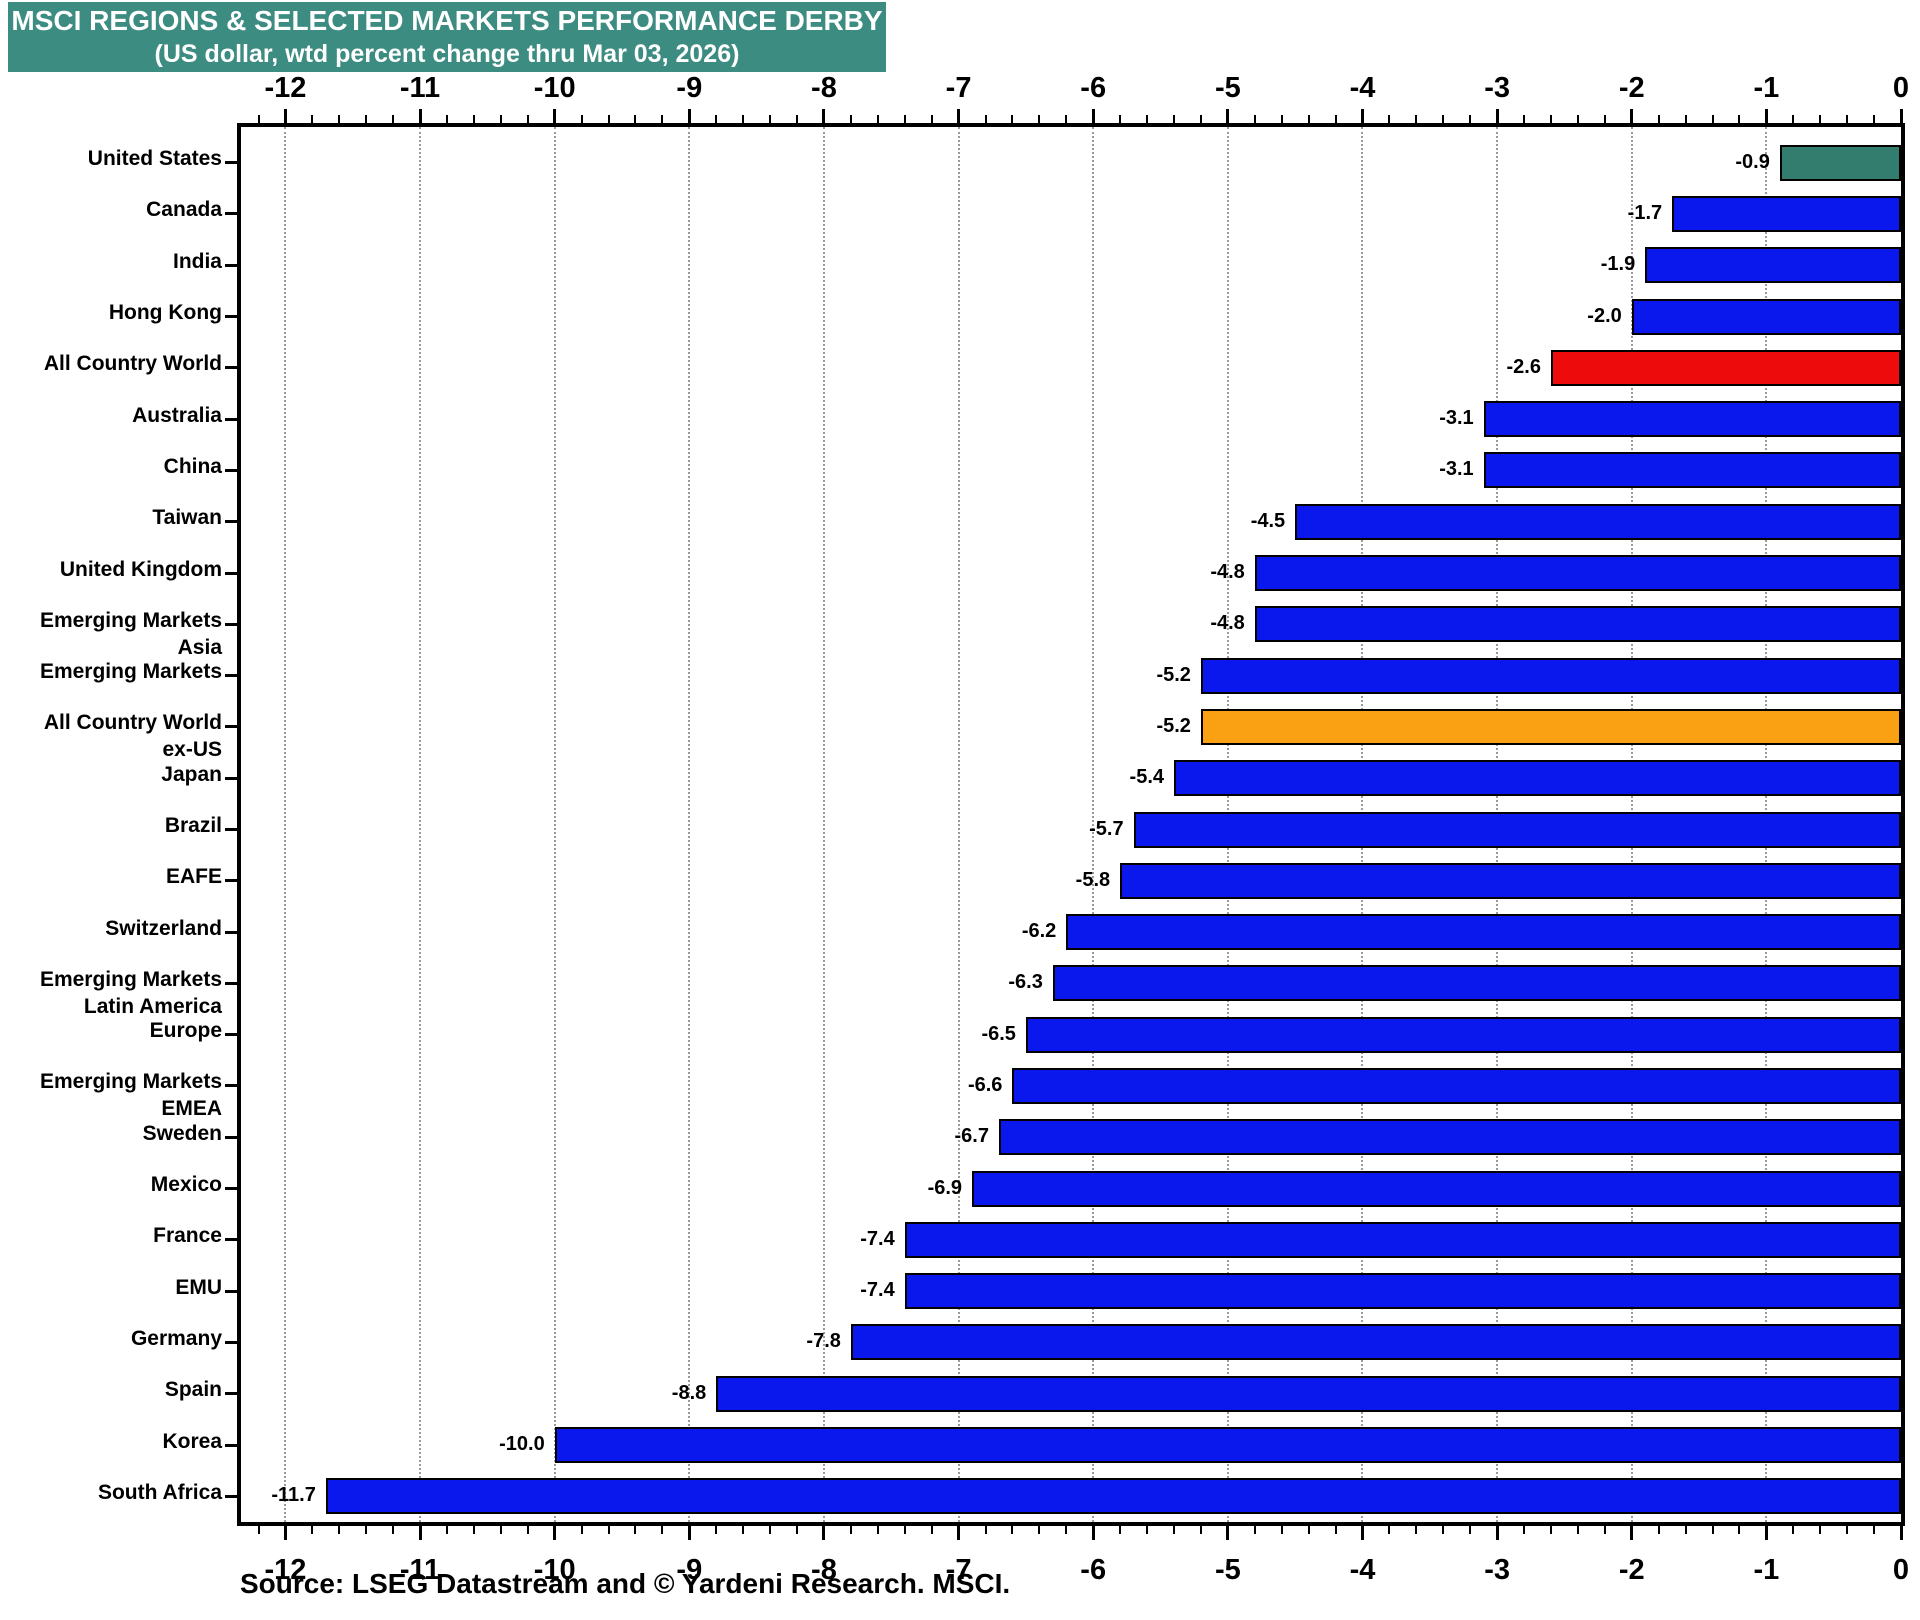  What do you see at coordinates (1577, 573) in the screenshot?
I see `bar-united-kingdom` at bounding box center [1577, 573].